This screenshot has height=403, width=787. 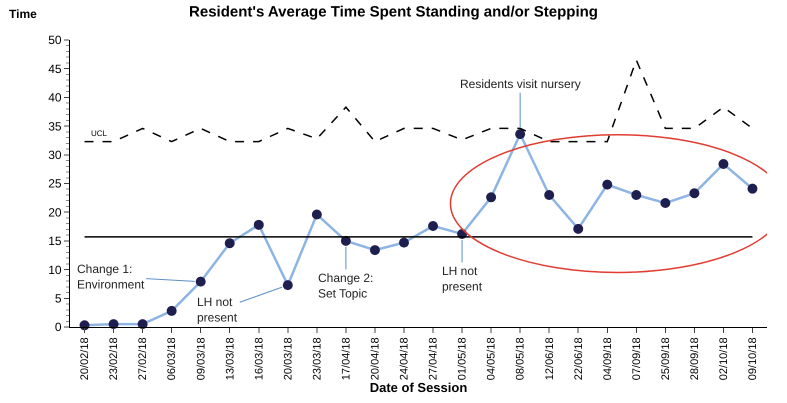 What do you see at coordinates (55, 40) in the screenshot?
I see `y-tick-label: 50` at bounding box center [55, 40].